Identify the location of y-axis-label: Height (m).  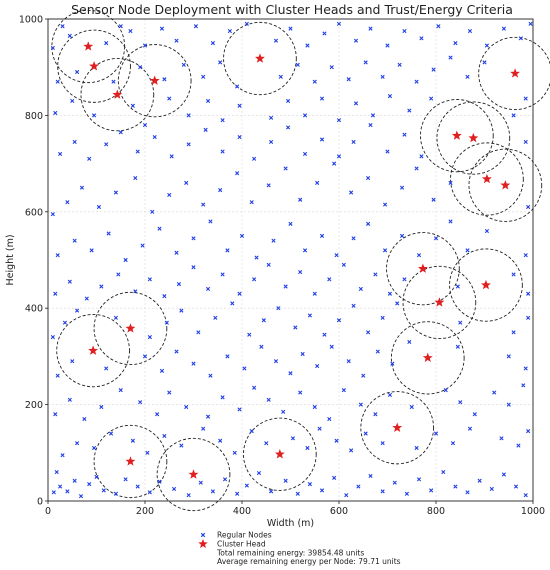
(10, 259).